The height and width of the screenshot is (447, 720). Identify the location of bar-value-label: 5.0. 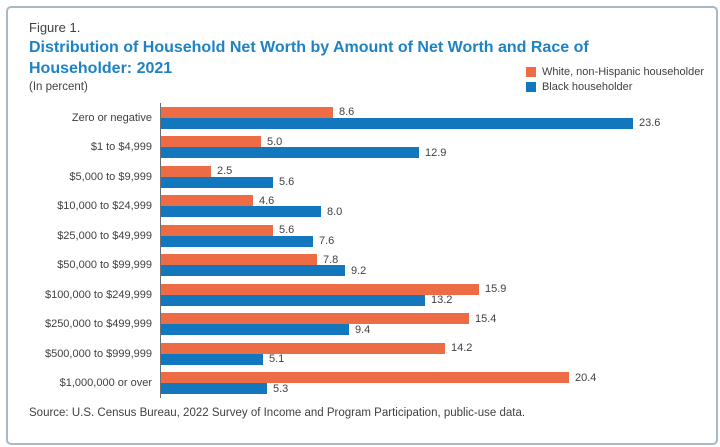
(275, 141).